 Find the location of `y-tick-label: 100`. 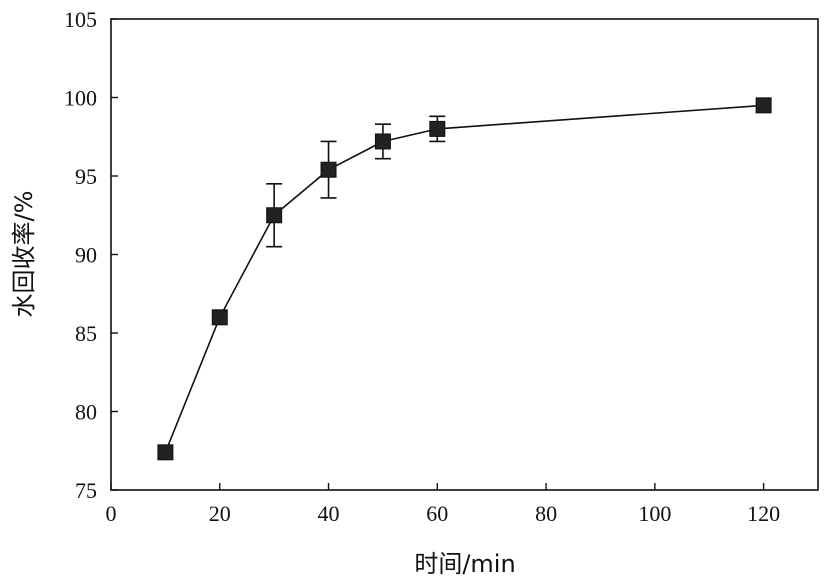

y-tick-label: 100 is located at coordinates (80, 98).